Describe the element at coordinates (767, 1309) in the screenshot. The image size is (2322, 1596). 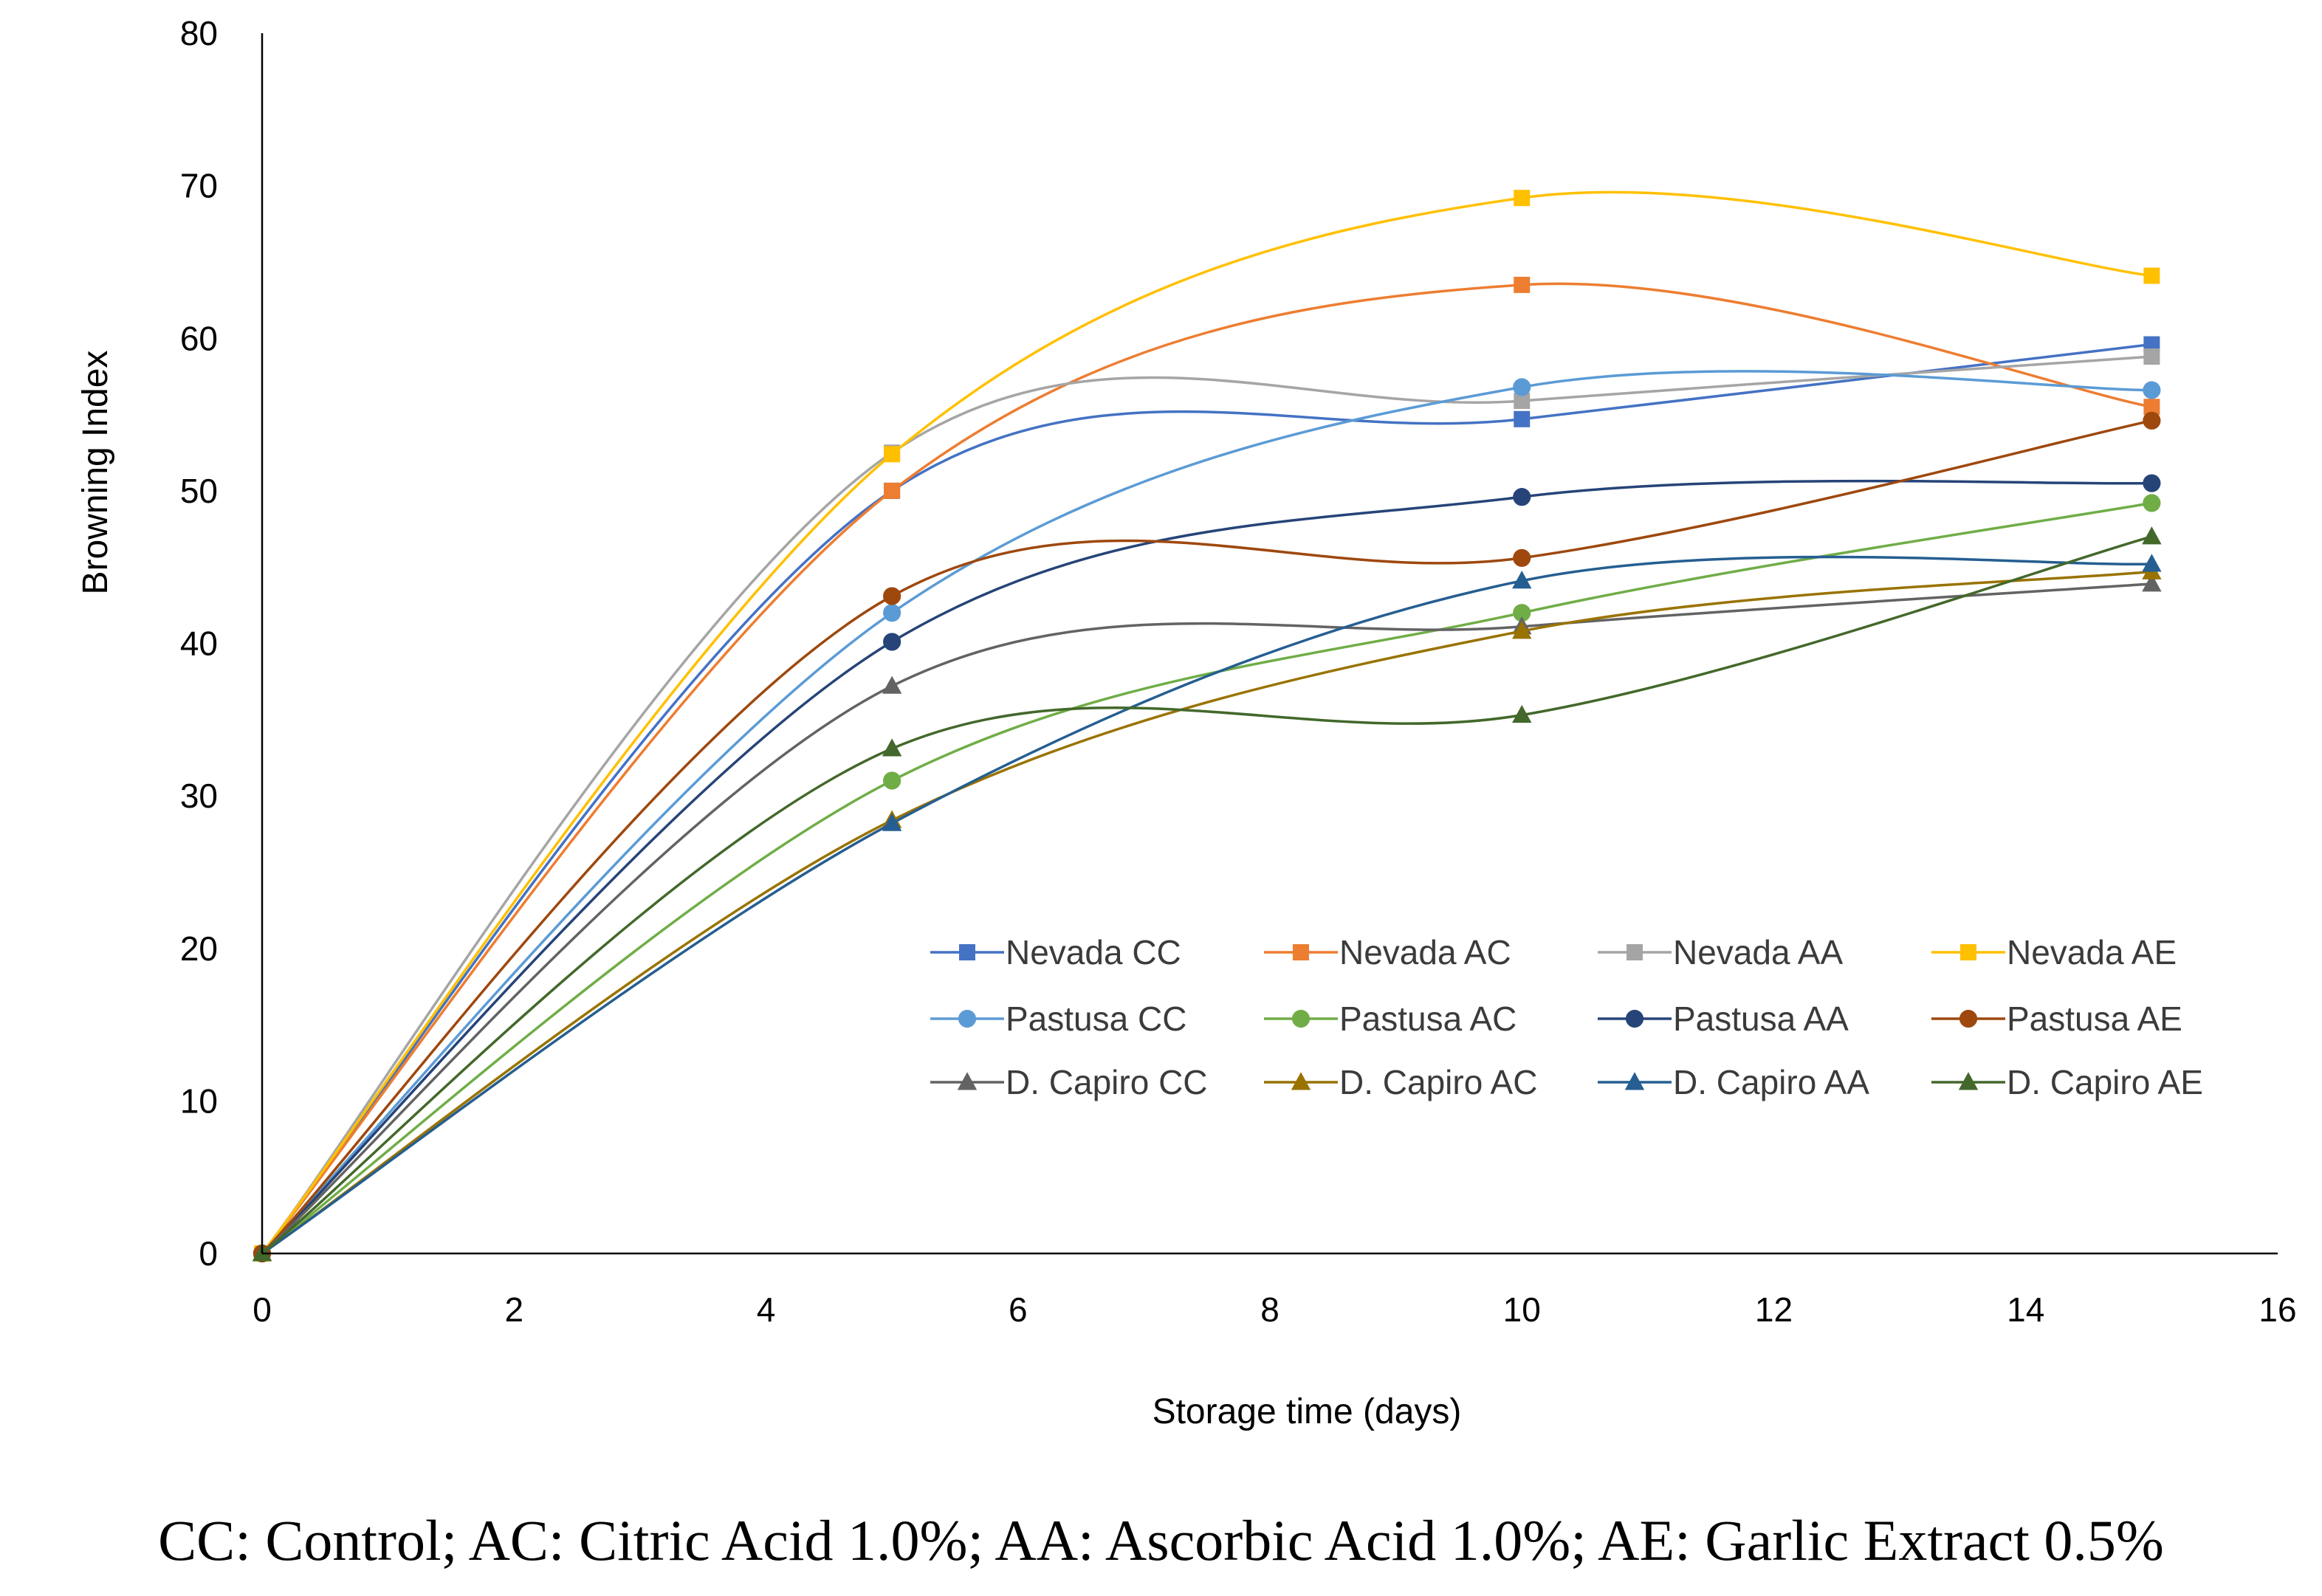
I see `x-tick-label: 4` at that location.